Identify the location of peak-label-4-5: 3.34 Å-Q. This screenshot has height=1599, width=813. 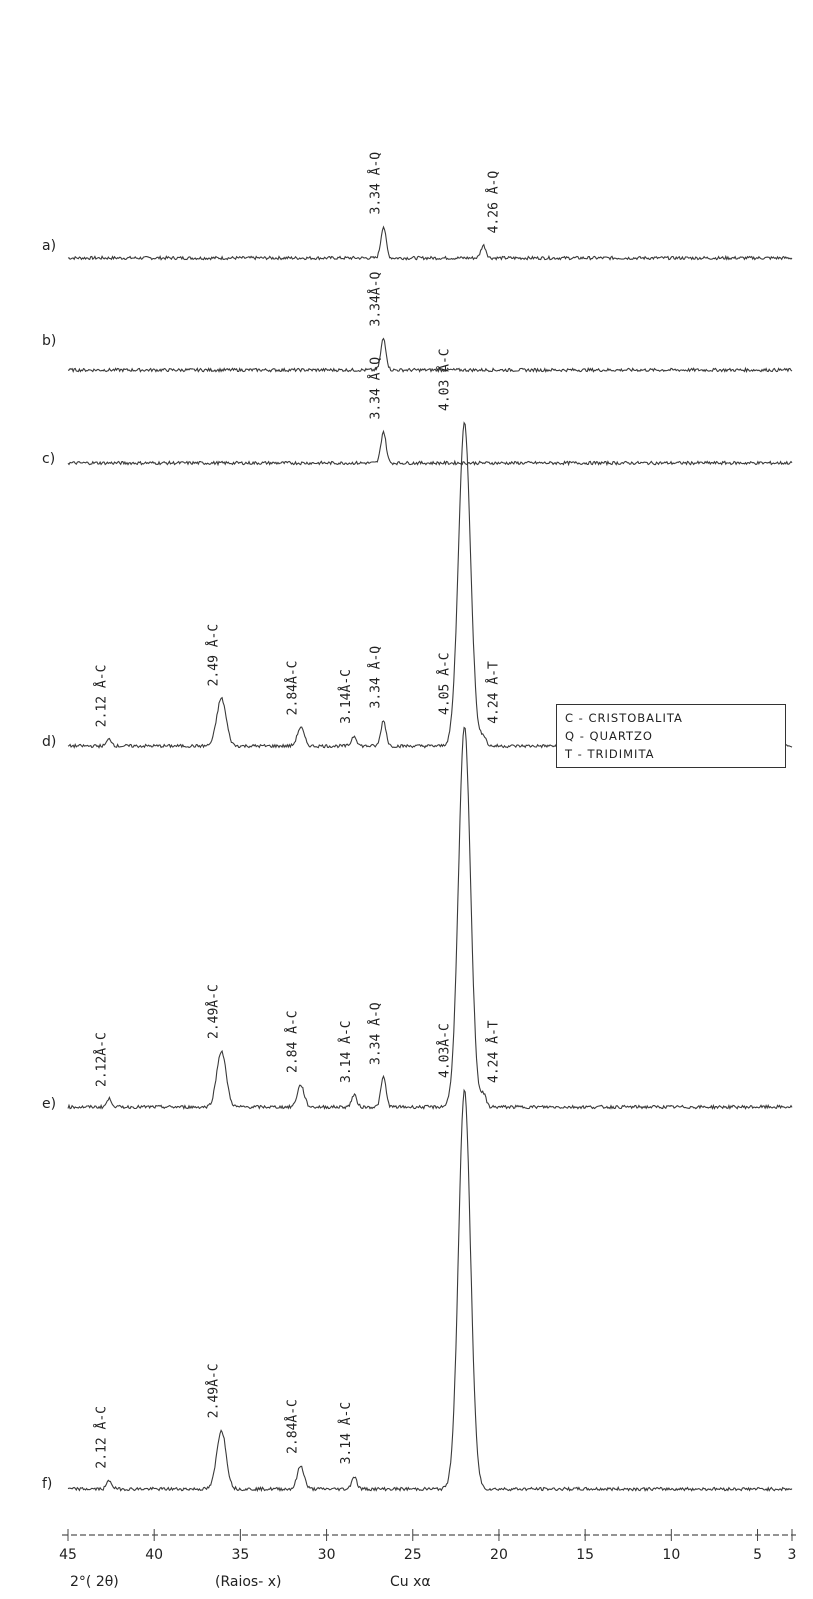
(376, 677).